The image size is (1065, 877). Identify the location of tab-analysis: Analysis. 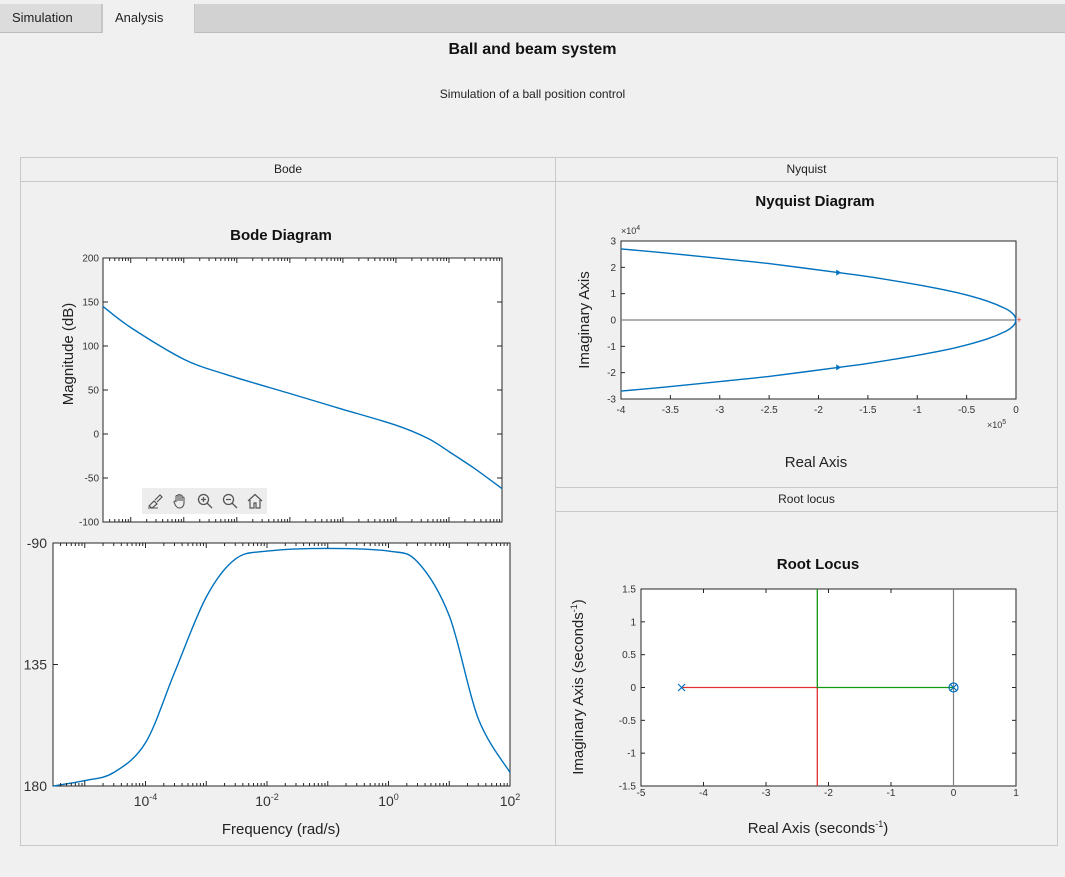
(148, 18).